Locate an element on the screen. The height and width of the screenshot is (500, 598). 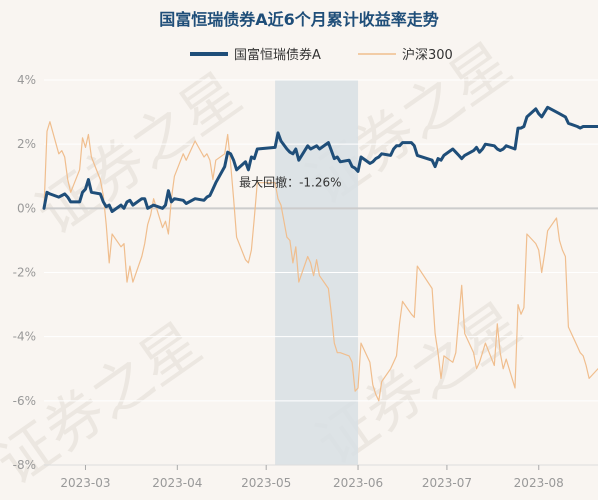
y-tick-label: 0% is located at coordinates (26, 208).